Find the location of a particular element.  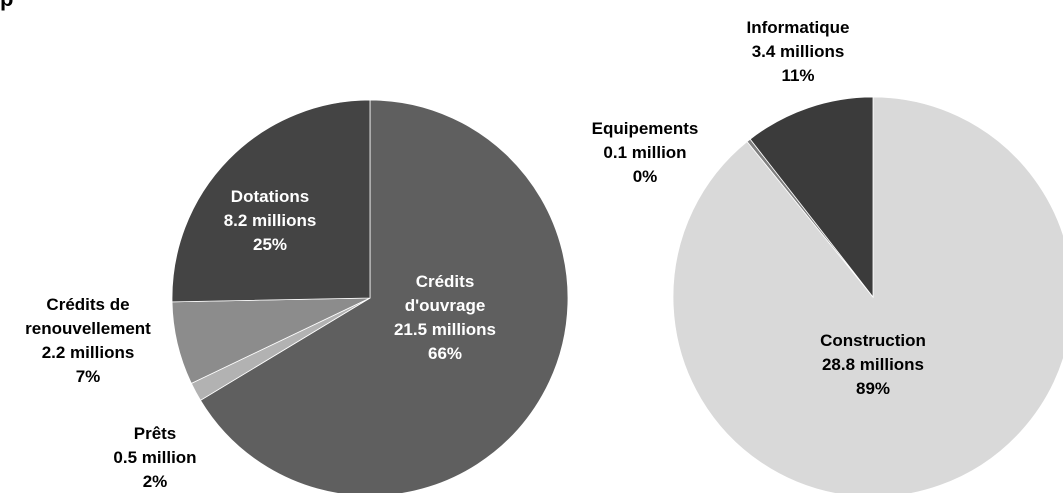

slice-label-informatique: Informatique 3.4 millions 11% is located at coordinates (798, 51).